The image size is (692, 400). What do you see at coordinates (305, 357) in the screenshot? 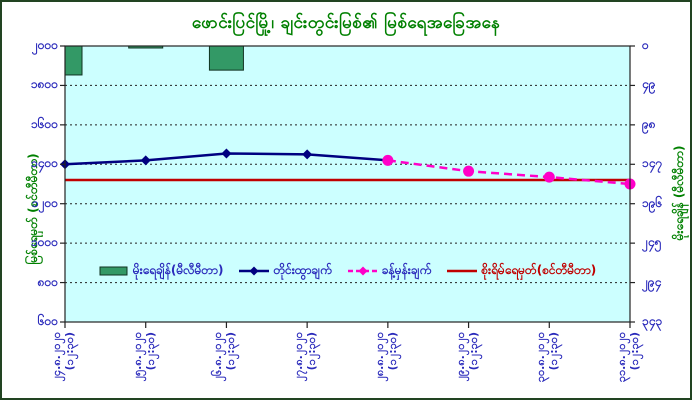
I see `x-axis-tick-label: ၂၇.၈.၂၀၂၀ (၁၂:၃၀)` at bounding box center [305, 357].